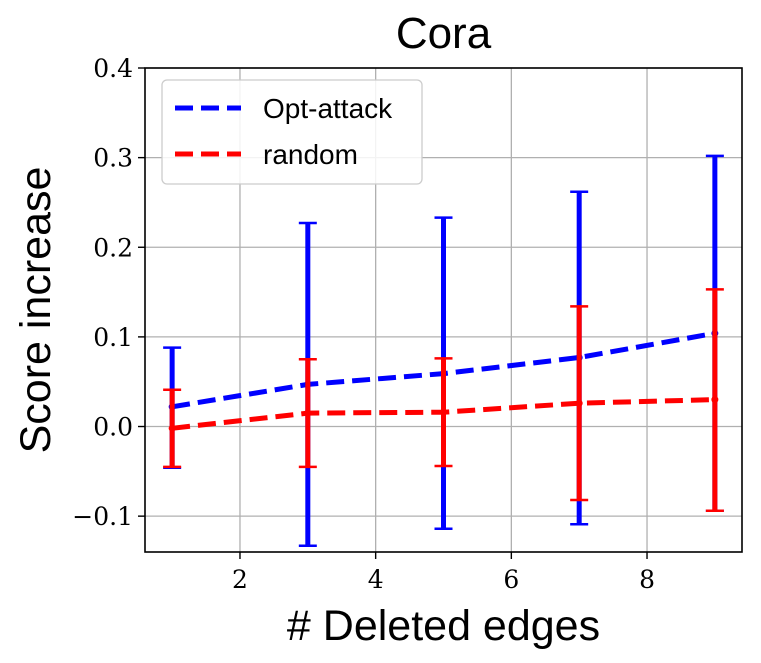 This screenshot has width=761, height=663. Describe the element at coordinates (113, 247) in the screenshot. I see `y-tick-label: 0.2` at that location.